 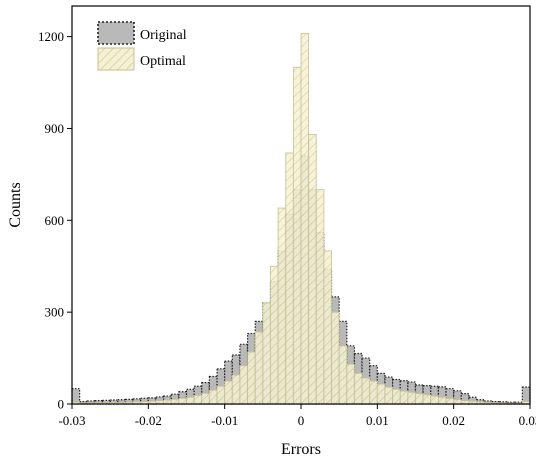 I want to click on legend: Original Optimal, so click(x=142, y=46).